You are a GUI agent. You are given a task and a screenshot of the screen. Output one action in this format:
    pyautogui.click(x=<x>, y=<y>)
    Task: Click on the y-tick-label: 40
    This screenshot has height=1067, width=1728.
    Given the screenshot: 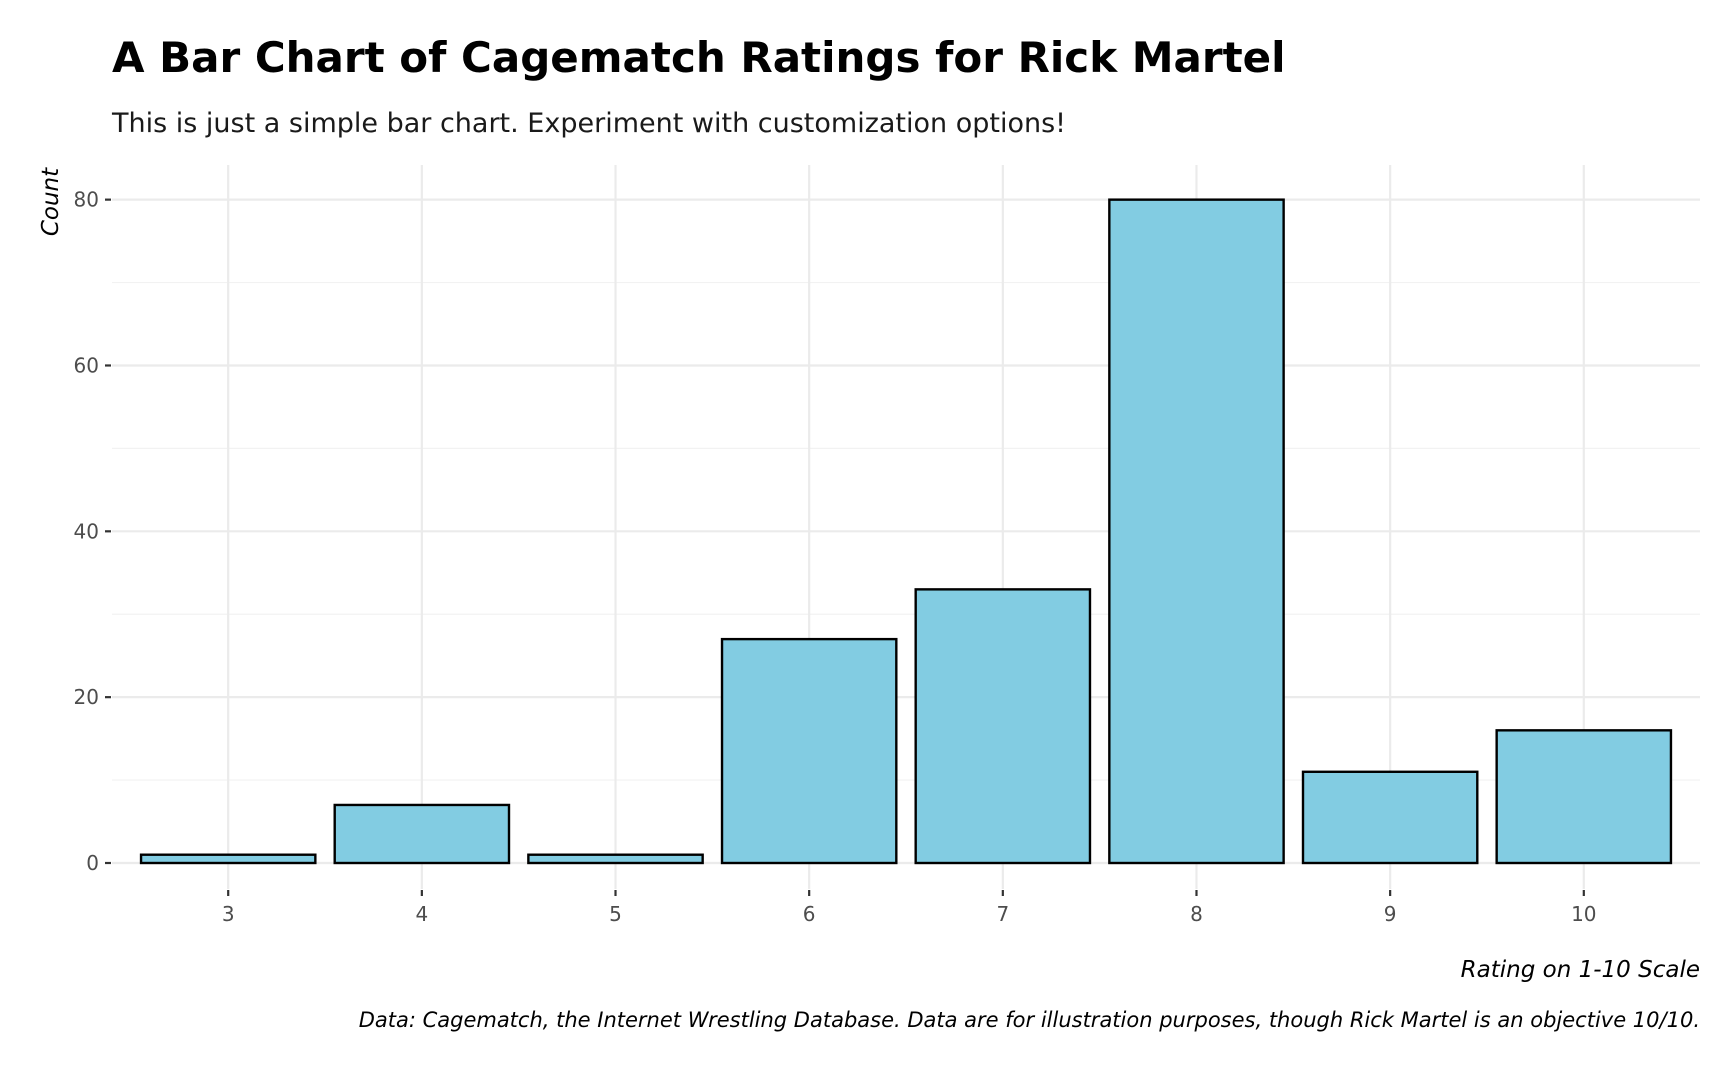 What is the action you would take?
    pyautogui.click(x=86, y=531)
    